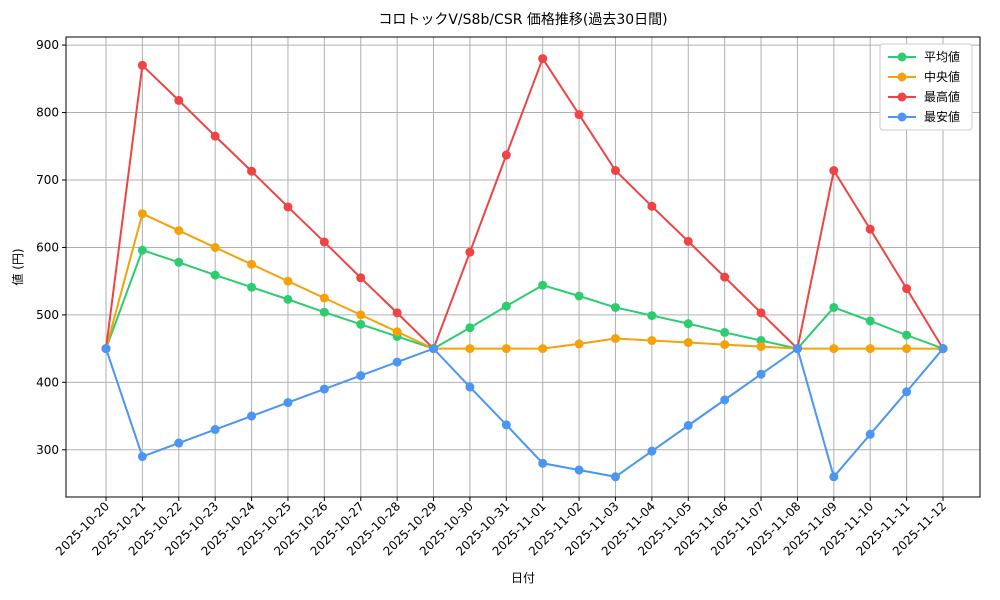 The image size is (1000, 600). I want to click on chart-title: コロトックV/S8b/CSR 価格推移(過去30日間), so click(522, 20).